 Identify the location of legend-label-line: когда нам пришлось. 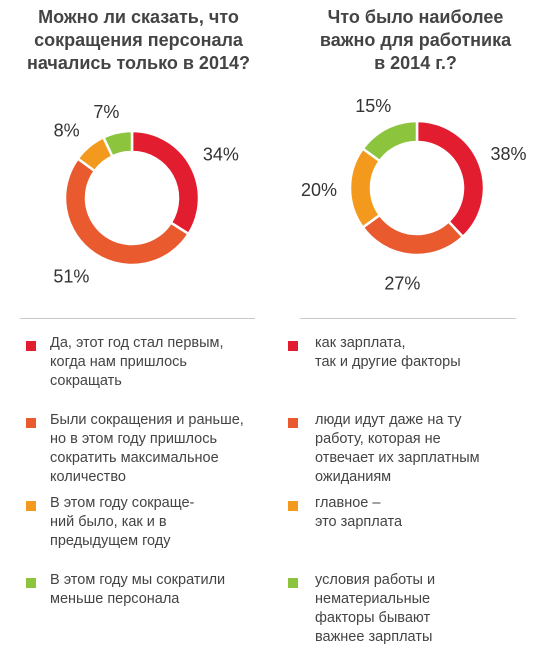
(118, 362).